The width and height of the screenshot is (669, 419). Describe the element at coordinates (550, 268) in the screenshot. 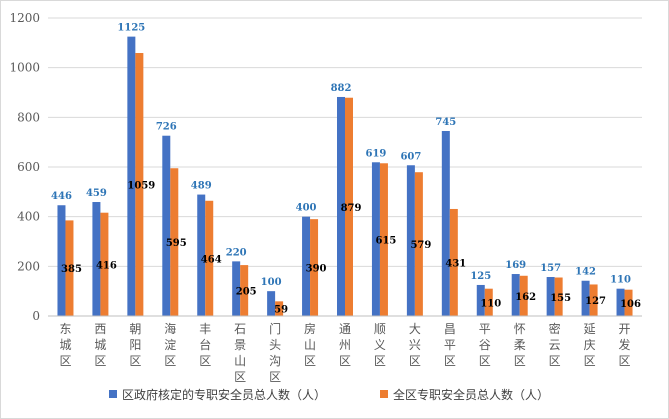

I see `data-label-series-1: 157` at that location.